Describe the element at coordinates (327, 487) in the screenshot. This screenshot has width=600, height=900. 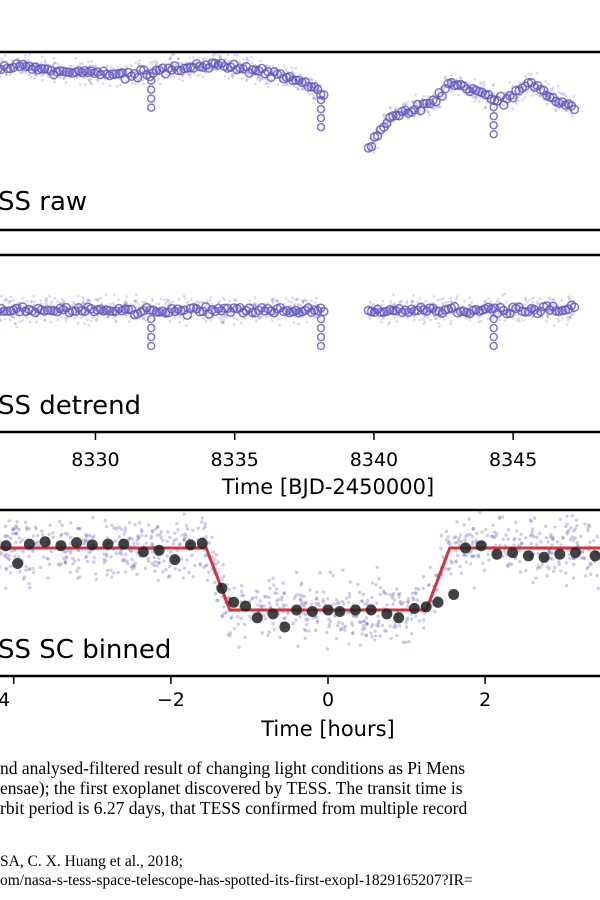
I see `detrend-x-axis-title: Time [BJD-2450000]` at that location.